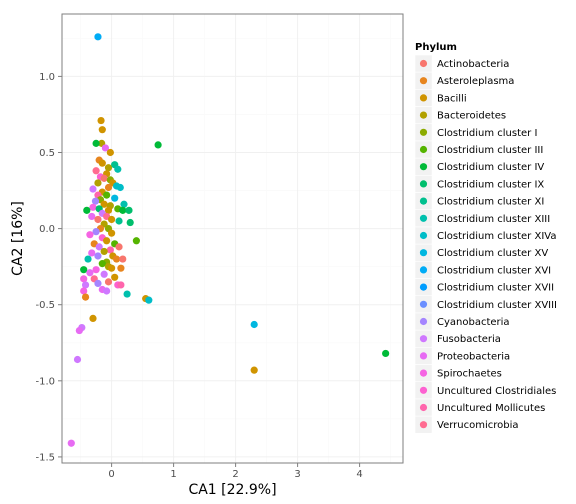 This screenshot has height=504, width=576. I want to click on x-tick-label: 2, so click(235, 474).